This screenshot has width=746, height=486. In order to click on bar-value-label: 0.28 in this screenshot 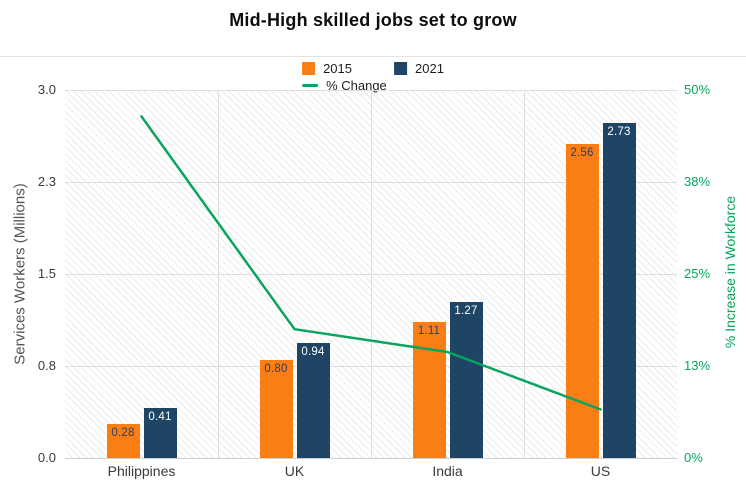, I will do `click(123, 432)`.